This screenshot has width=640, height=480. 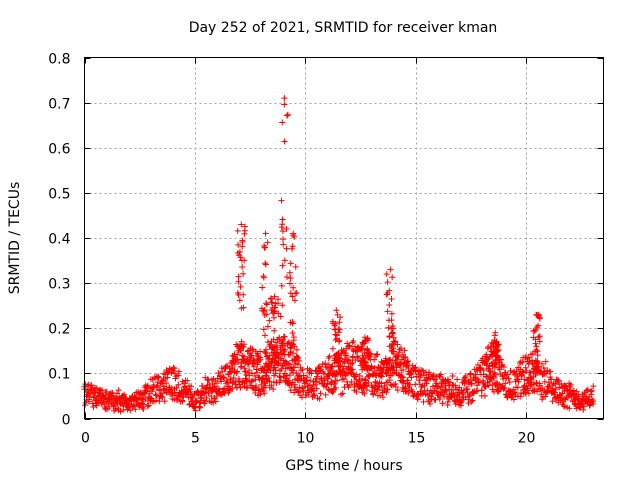 I want to click on x-tick-label: 5, so click(x=195, y=439).